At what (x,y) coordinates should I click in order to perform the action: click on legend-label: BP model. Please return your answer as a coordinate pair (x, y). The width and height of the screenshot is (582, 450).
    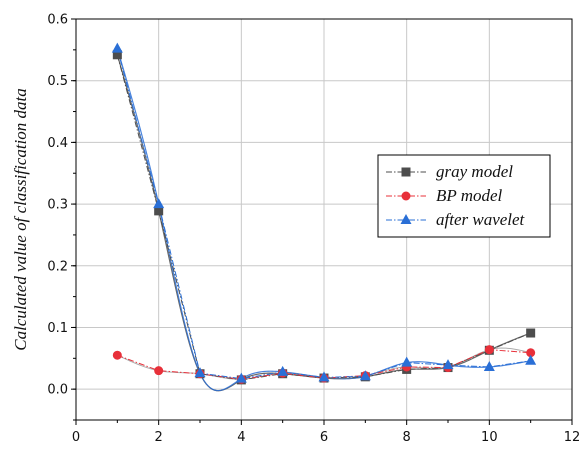
    Looking at the image, I should click on (469, 195).